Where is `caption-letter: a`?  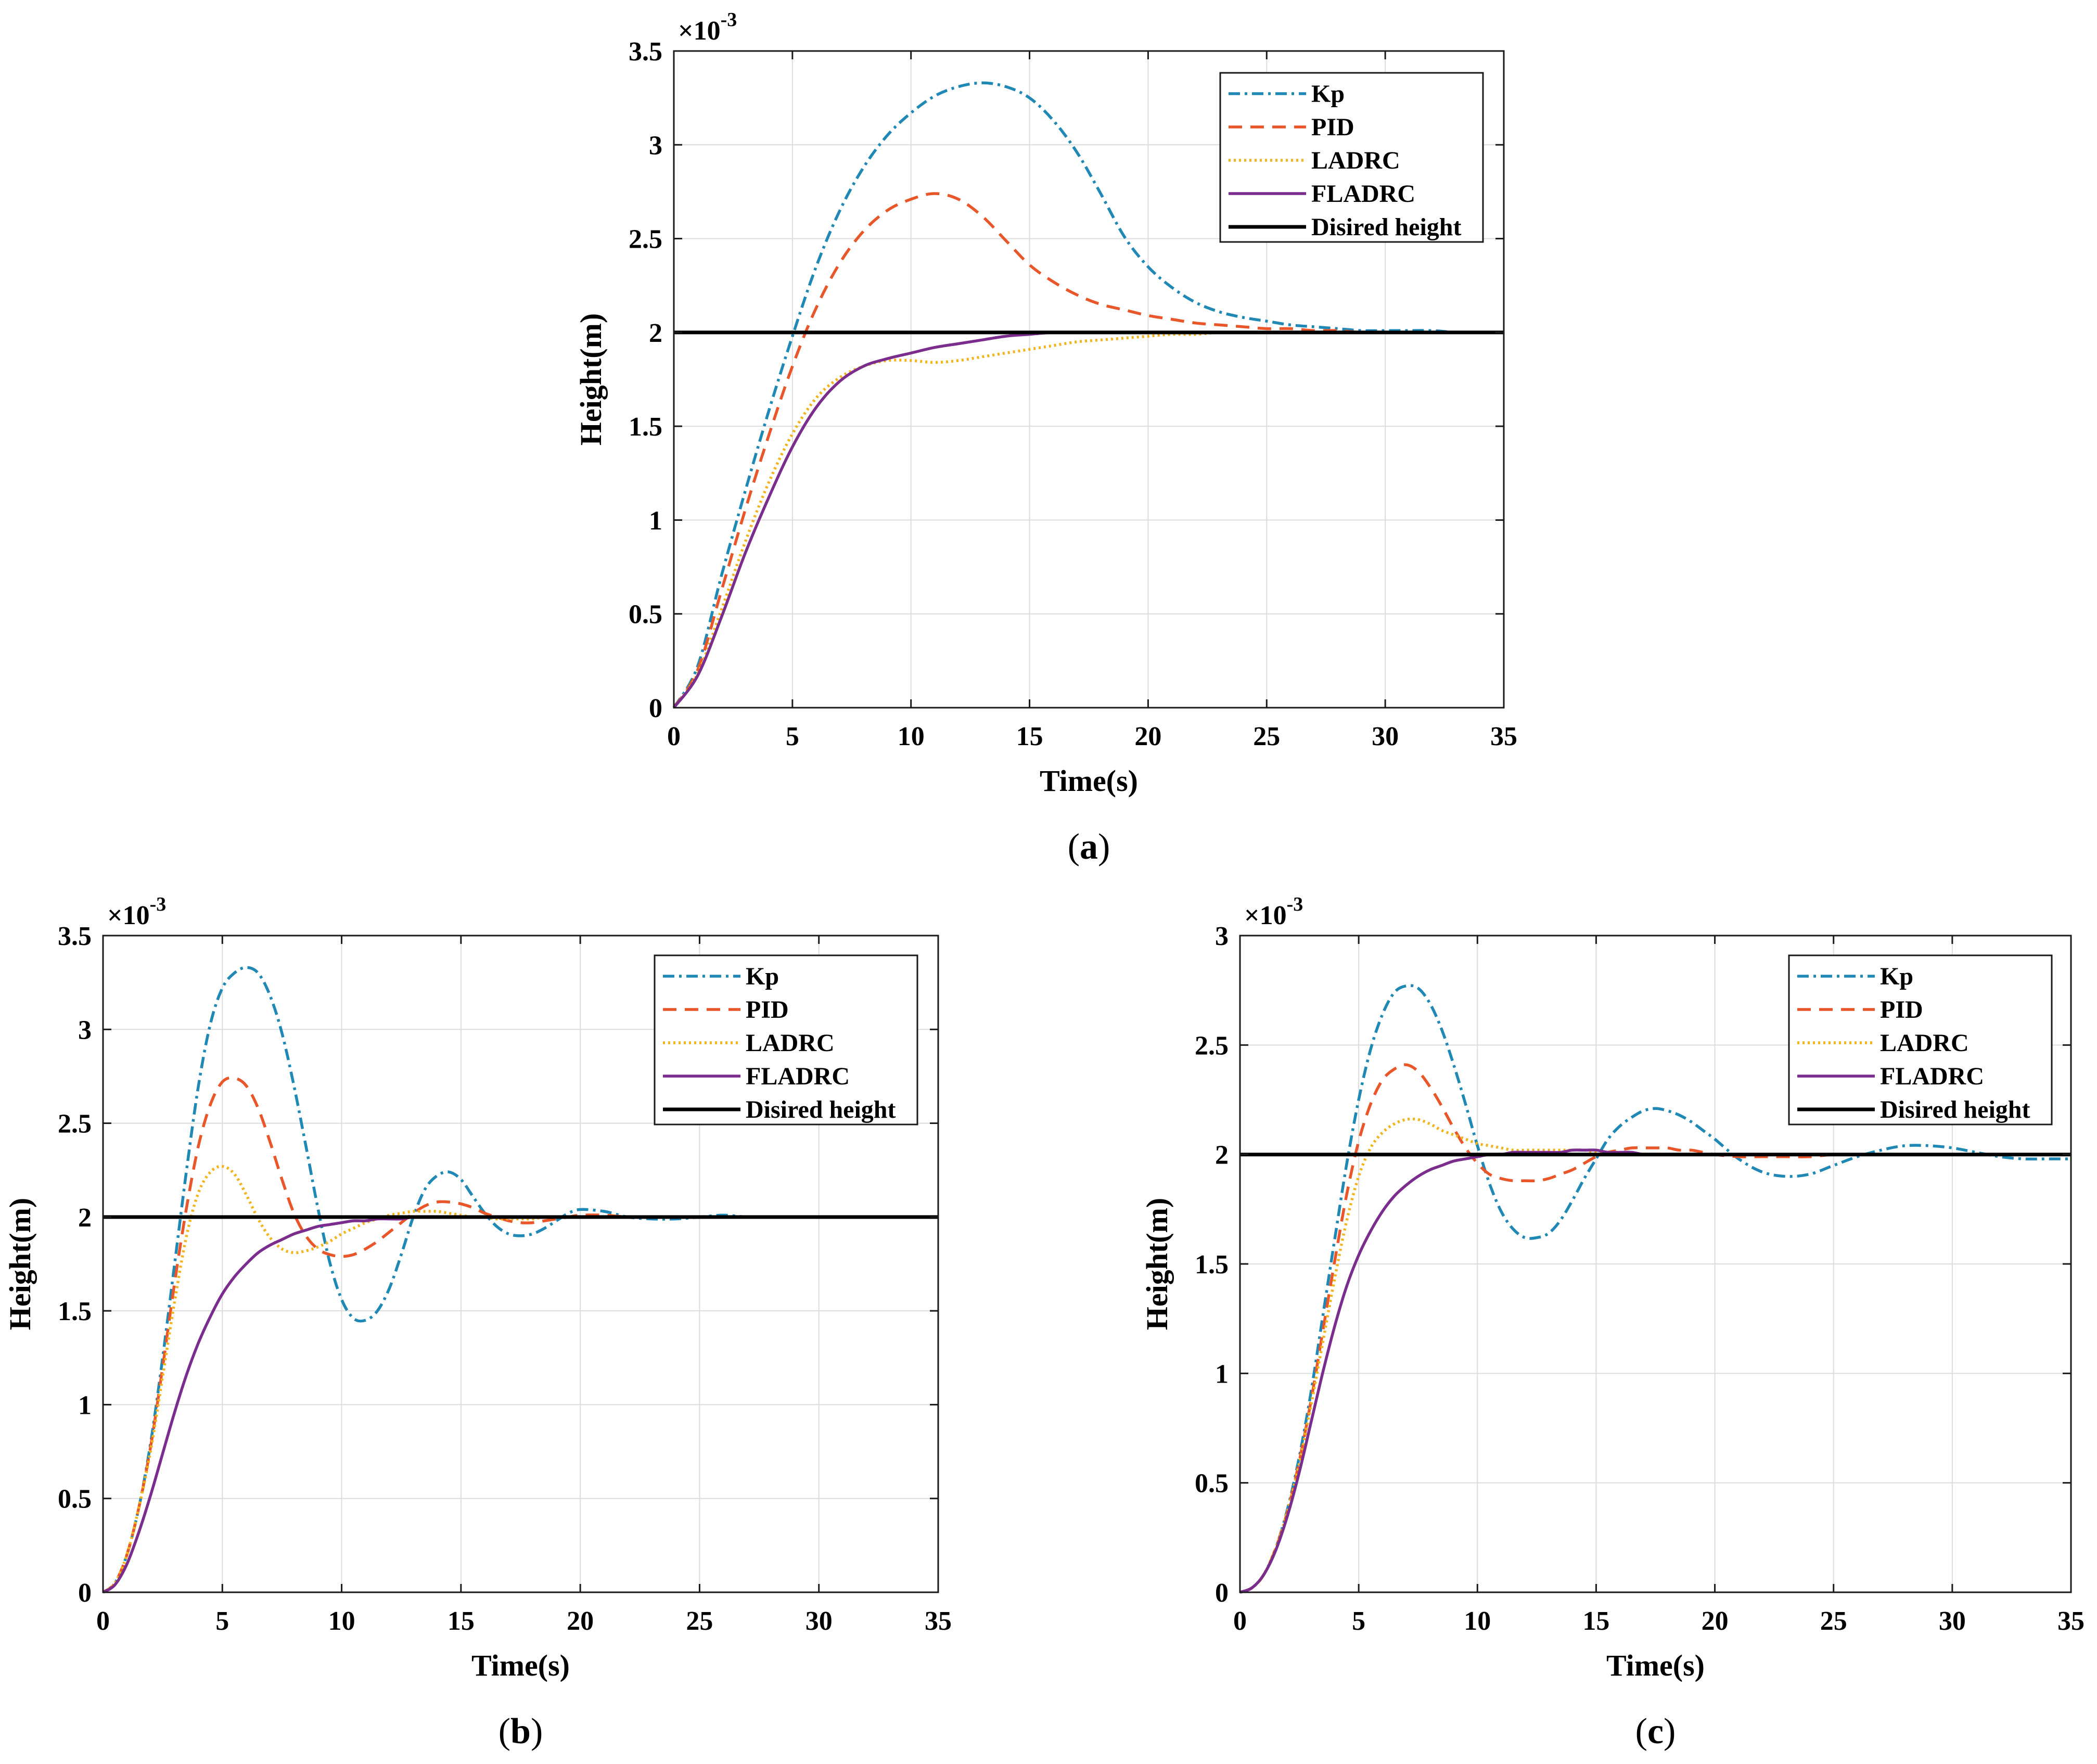
caption-letter: a is located at coordinates (1089, 847).